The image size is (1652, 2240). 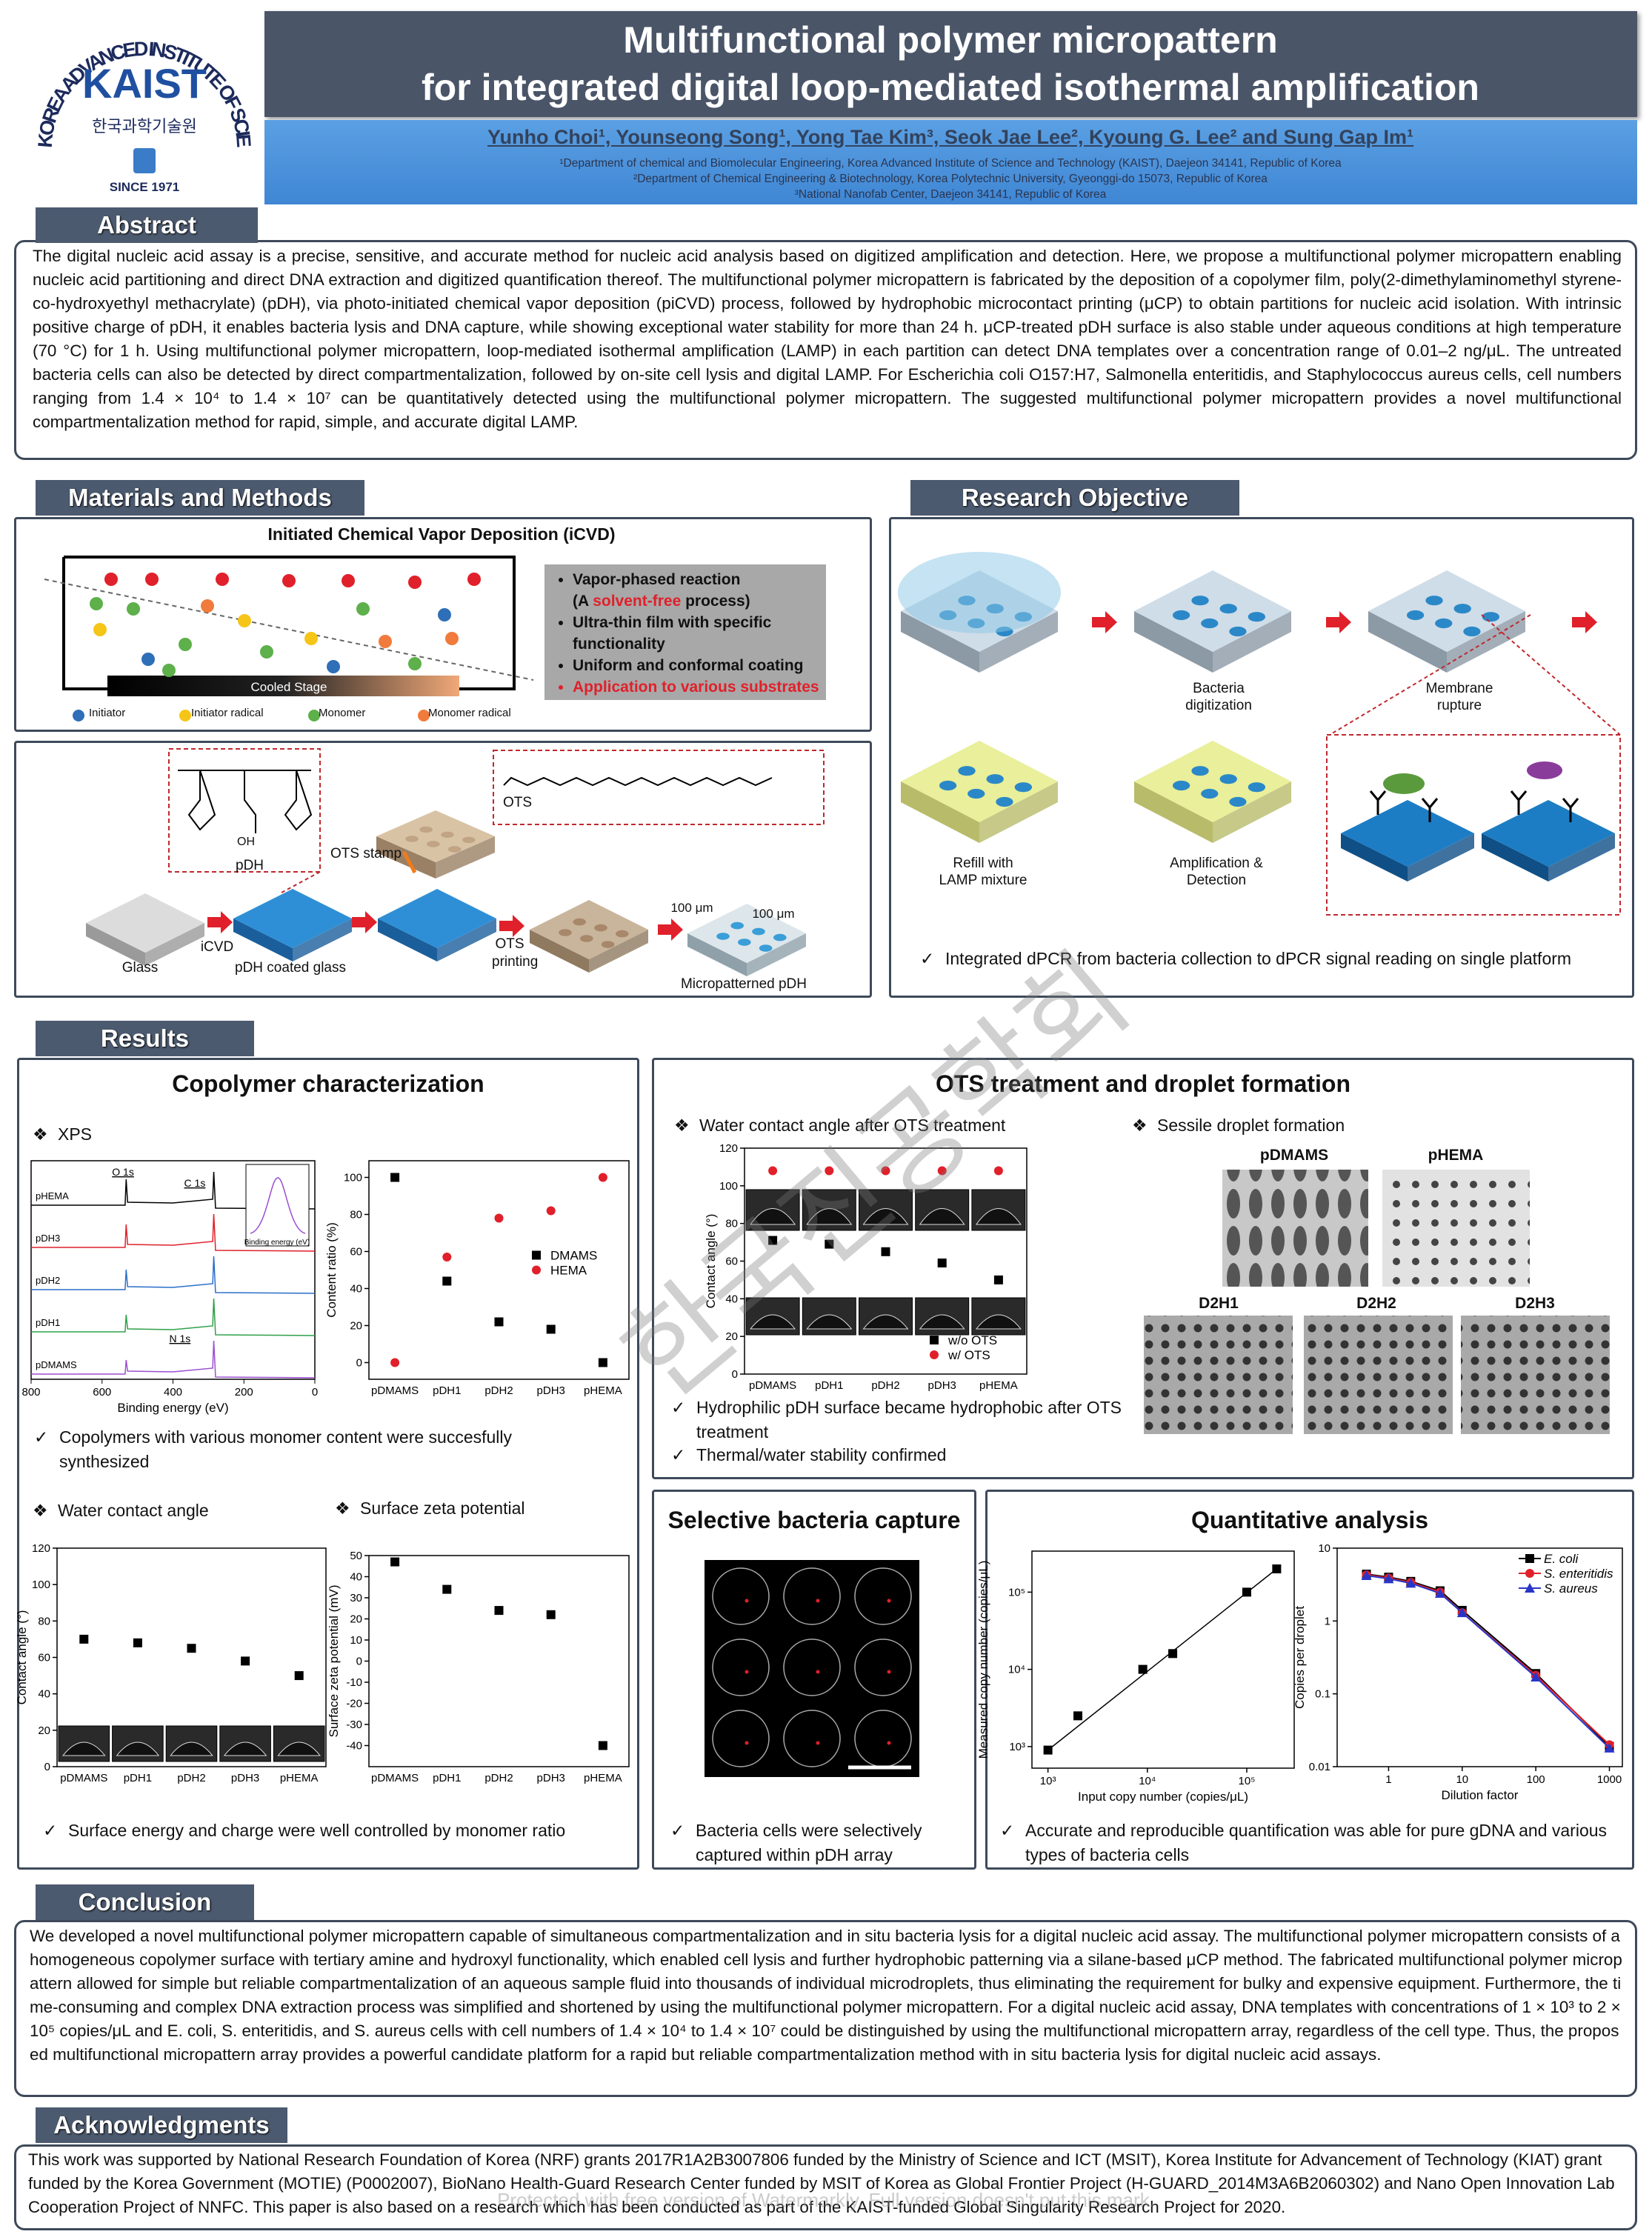 I want to click on bullet: Uniform and conformal coating, so click(x=699, y=665).